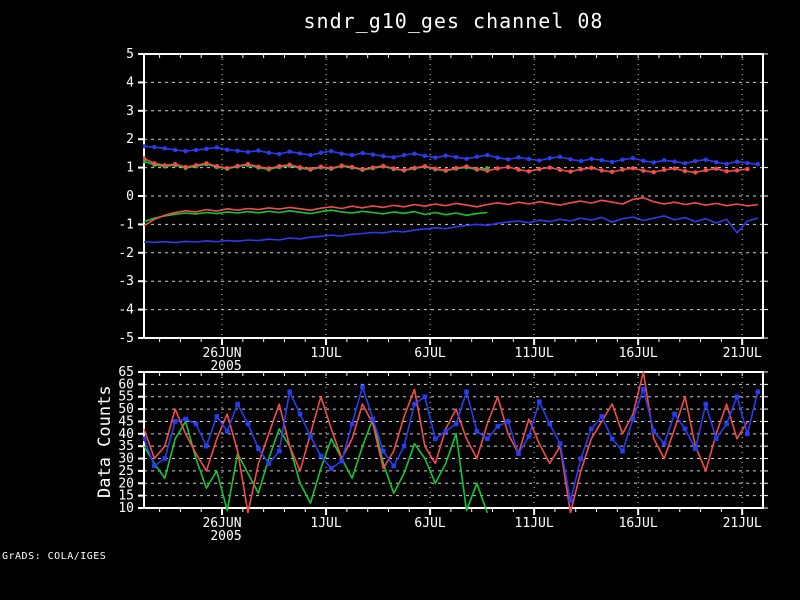 Image resolution: width=800 pixels, height=600 pixels. What do you see at coordinates (126, 496) in the screenshot?
I see `y-tick-label: 15` at bounding box center [126, 496].